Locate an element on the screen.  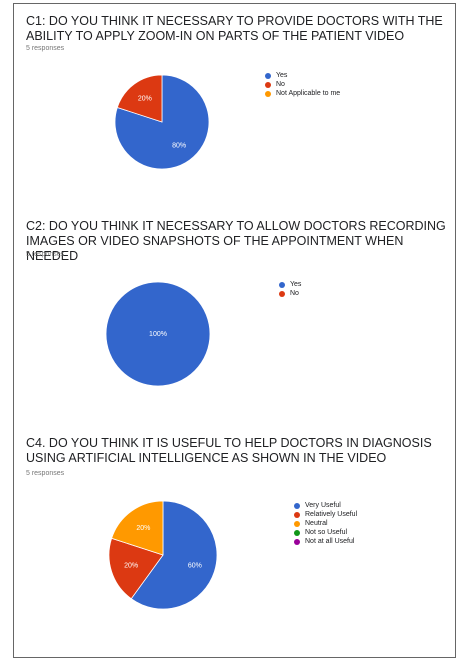
legend-label: Not at all Useful is located at coordinates (330, 541).